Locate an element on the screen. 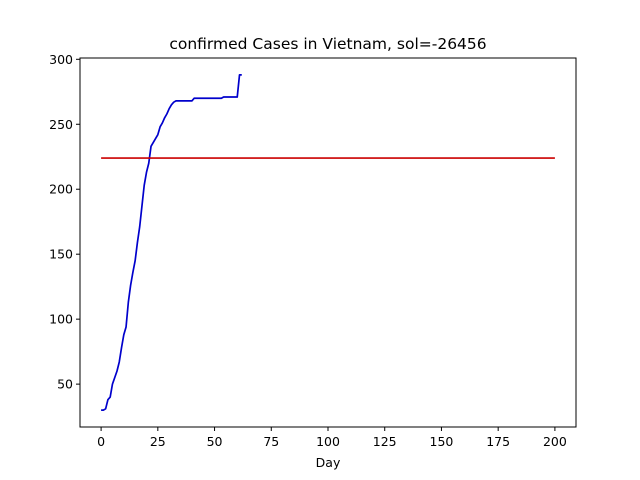 Image resolution: width=640 pixels, height=480 pixels. x-tick-label: 100 is located at coordinates (328, 441).